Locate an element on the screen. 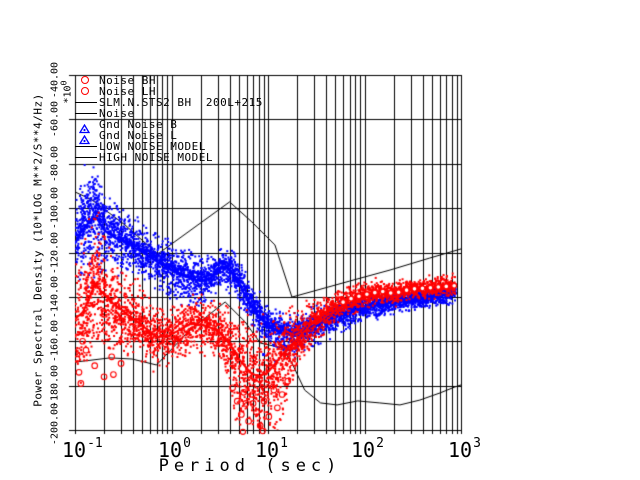 The image size is (640, 480). y-tick-label: -180.00 is located at coordinates (55, 386).